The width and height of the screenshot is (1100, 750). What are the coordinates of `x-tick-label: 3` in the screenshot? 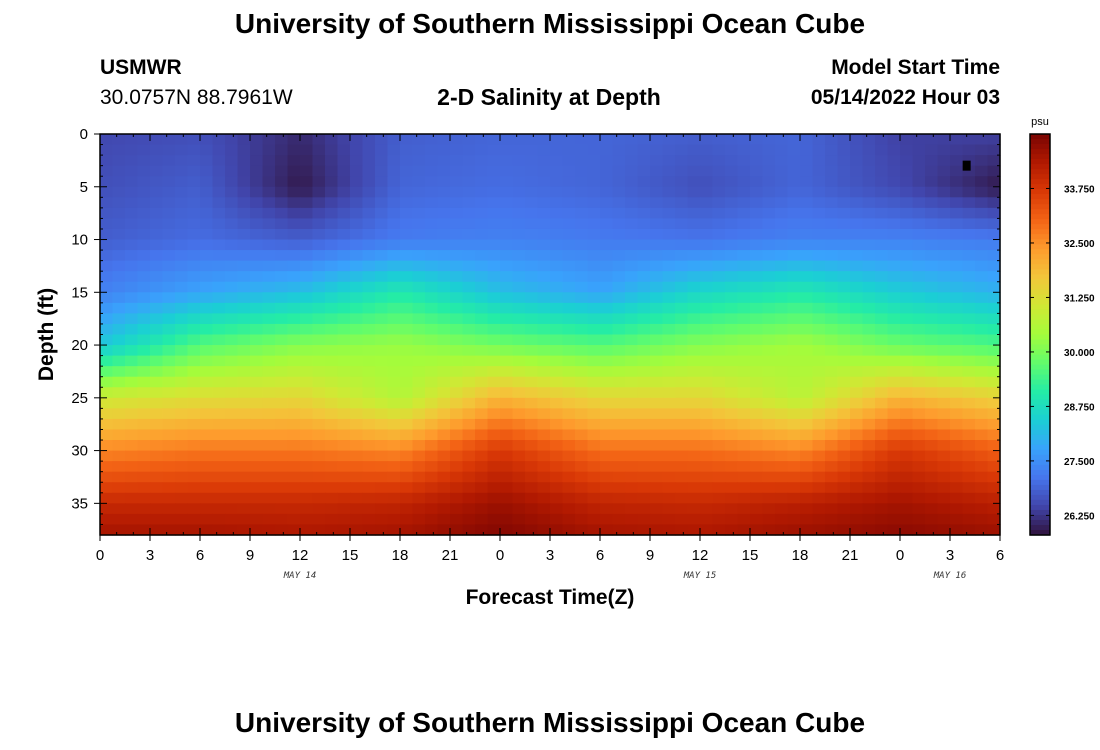 It's located at (150, 555).